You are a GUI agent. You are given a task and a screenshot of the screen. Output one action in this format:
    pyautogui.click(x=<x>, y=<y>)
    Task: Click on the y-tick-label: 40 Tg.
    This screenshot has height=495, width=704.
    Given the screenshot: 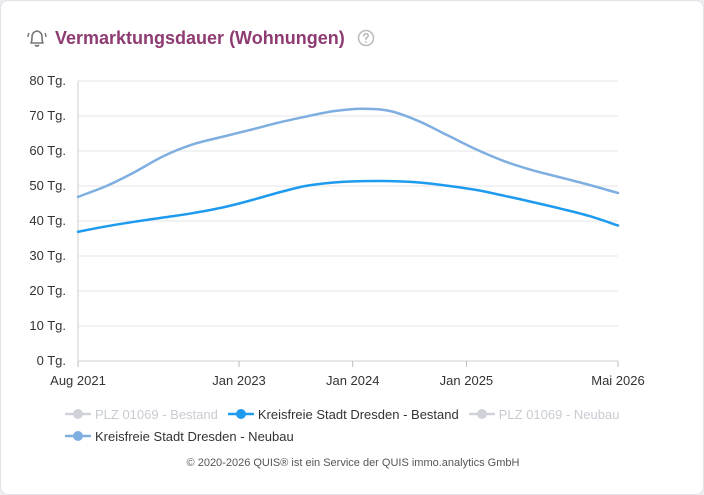 What is the action you would take?
    pyautogui.click(x=47, y=220)
    